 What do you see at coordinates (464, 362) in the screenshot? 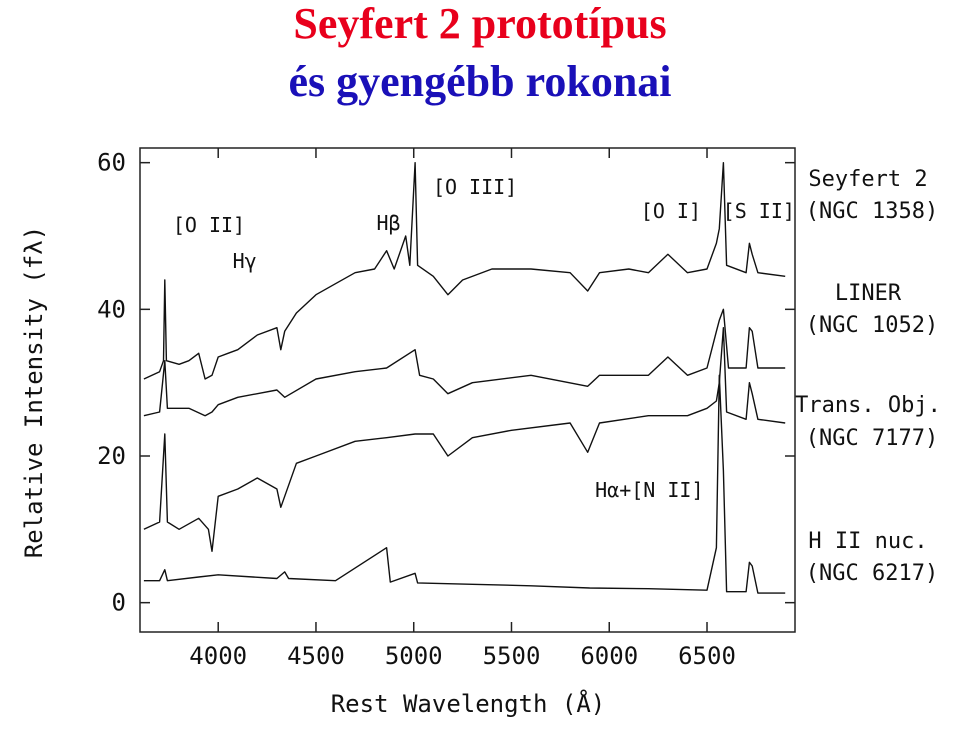
I see `series-line` at bounding box center [464, 362].